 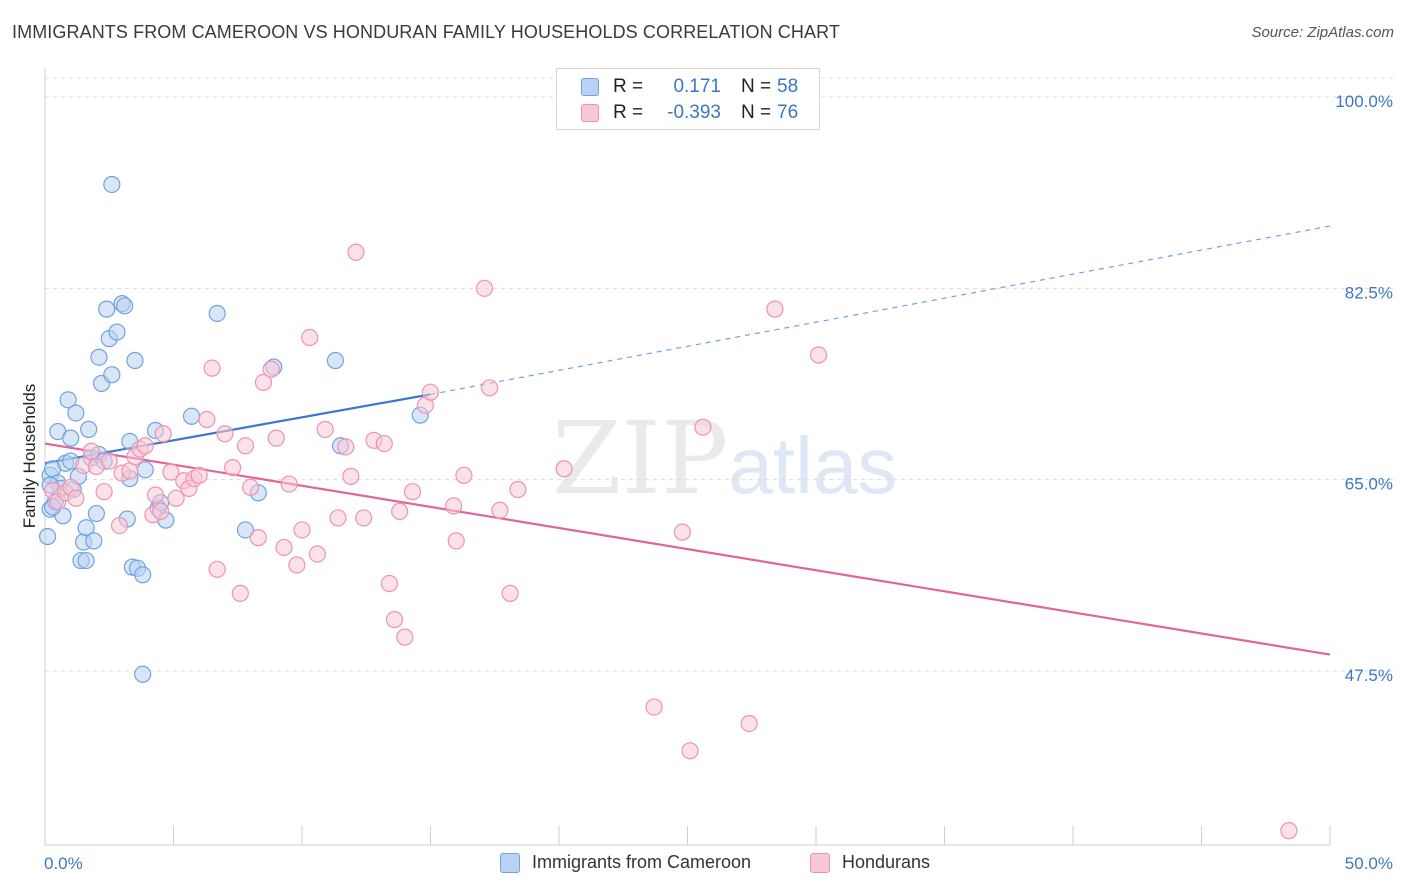 What do you see at coordinates (1369, 484) in the screenshot?
I see `y-tick-label: 65.0%` at bounding box center [1369, 484].